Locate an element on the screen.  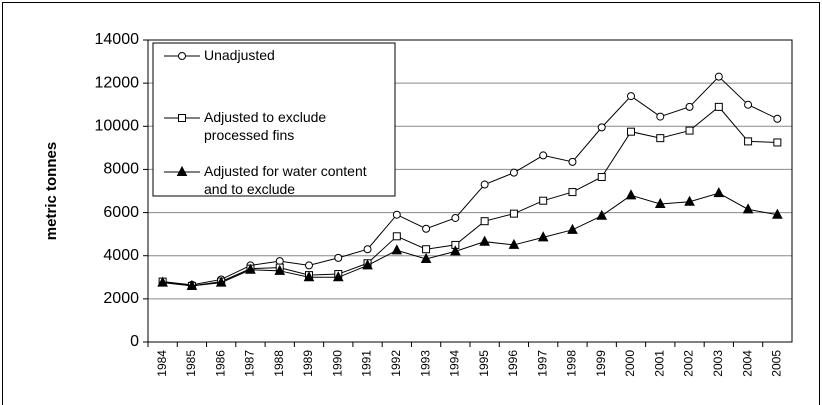
y-tick-label: 2000 is located at coordinates (121, 298).